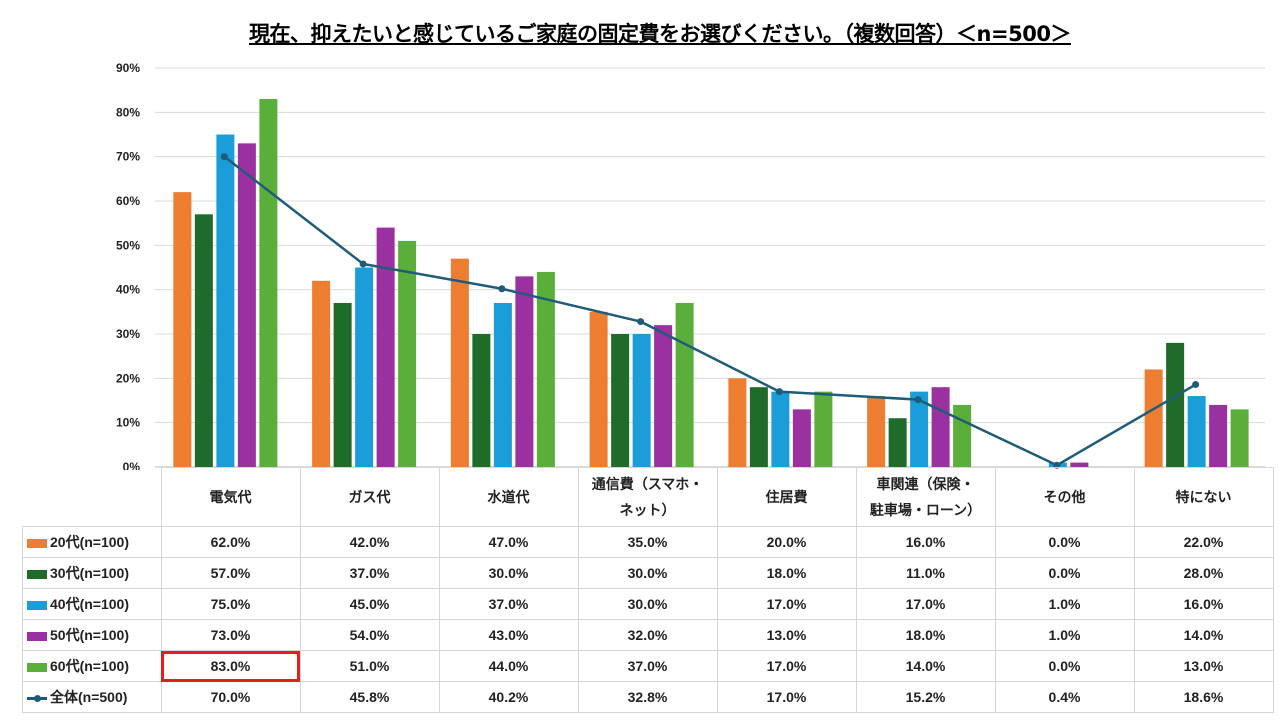 This screenshot has height=720, width=1280. I want to click on legend-line-marker-icon, so click(37, 698).